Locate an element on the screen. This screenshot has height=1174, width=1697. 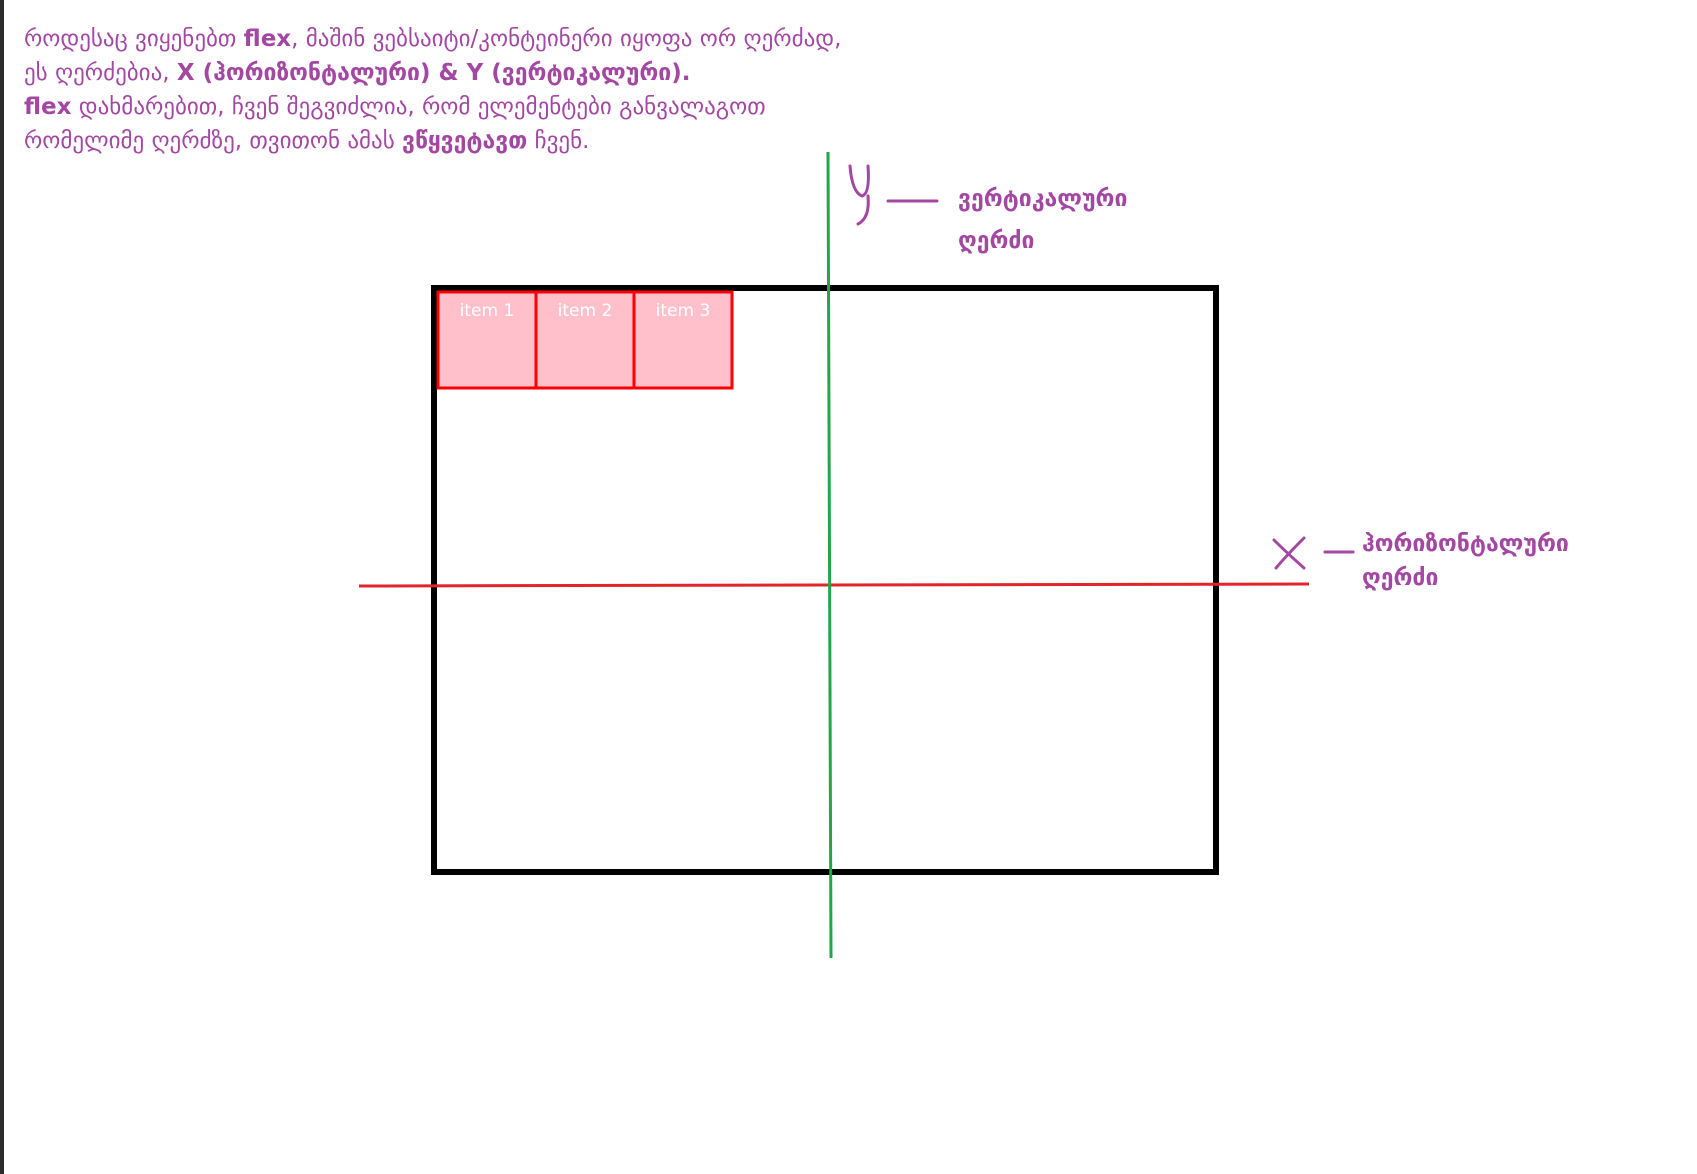
y-axis-label-line-1: ვერტიკალური is located at coordinates (1043, 199).